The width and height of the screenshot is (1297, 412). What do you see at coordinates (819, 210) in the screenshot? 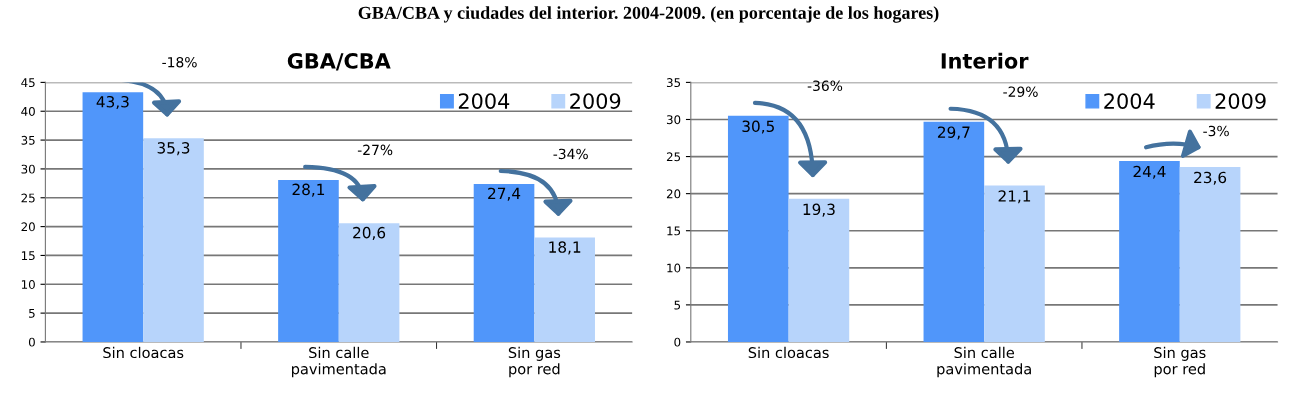
I see `data-label: 19,3` at bounding box center [819, 210].